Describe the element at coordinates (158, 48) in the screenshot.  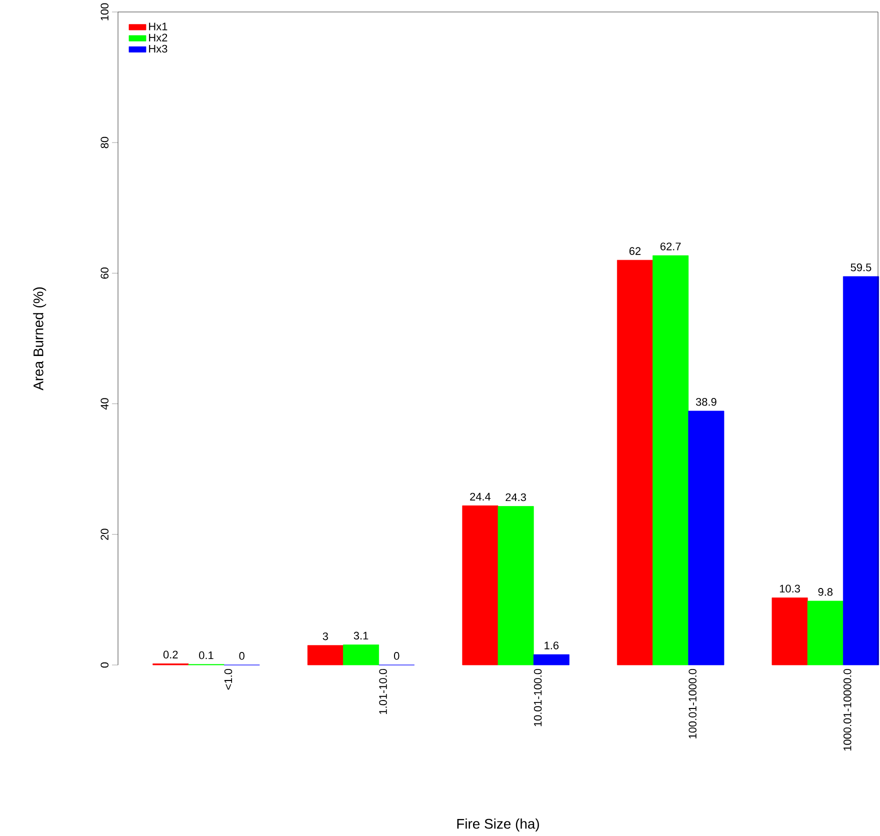
I see `legend-label: Hx3` at that location.